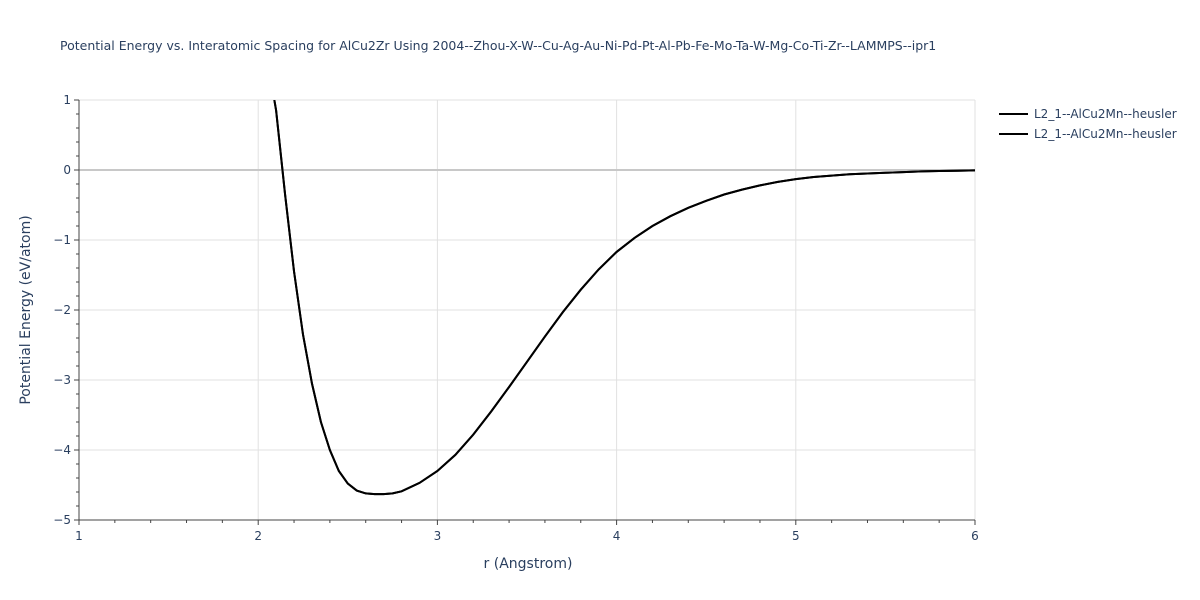  Describe the element at coordinates (67, 170) in the screenshot. I see `y-tick-label: 0` at that location.